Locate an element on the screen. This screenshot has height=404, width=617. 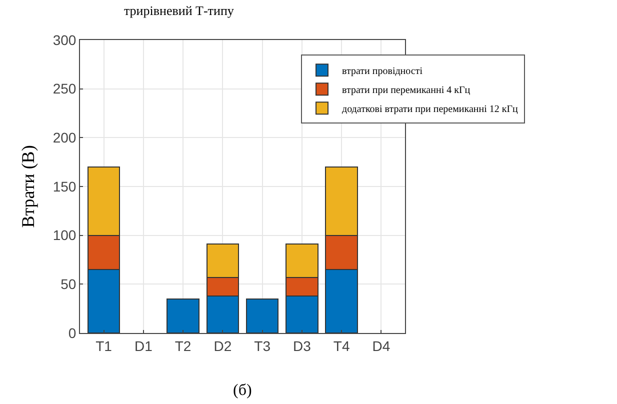
legend-label: додаткові втрати при перемиканні 12 кГц is located at coordinates (430, 110).